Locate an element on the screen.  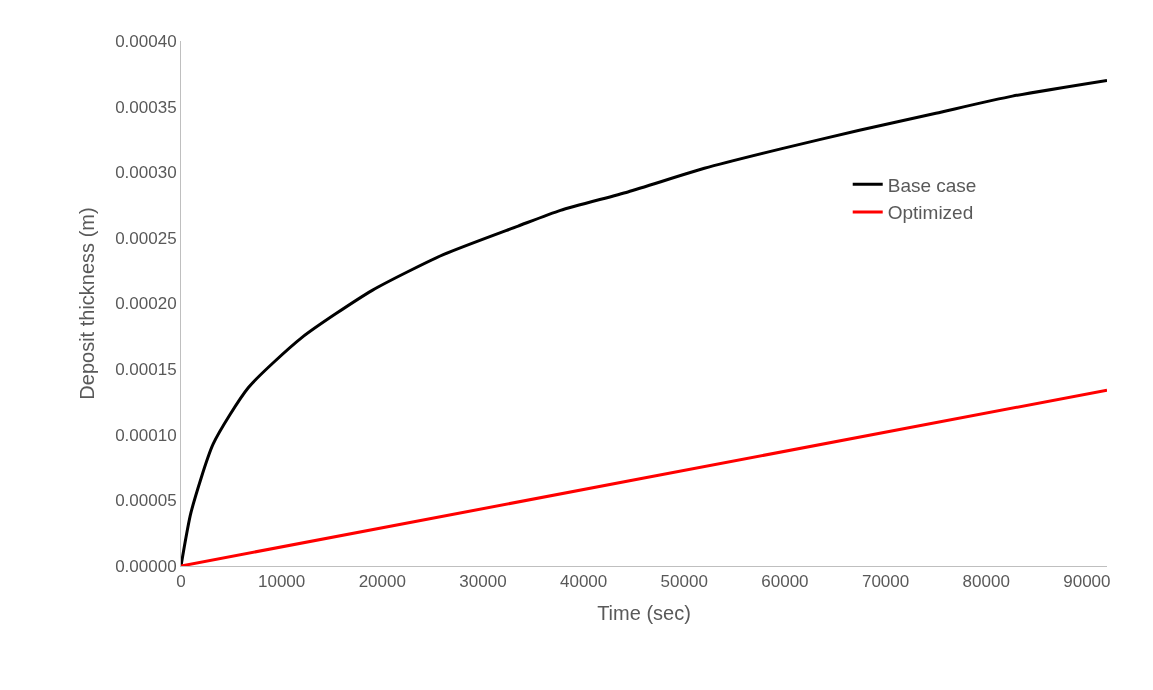
y-tick-label: 0.00040 is located at coordinates (146, 41).